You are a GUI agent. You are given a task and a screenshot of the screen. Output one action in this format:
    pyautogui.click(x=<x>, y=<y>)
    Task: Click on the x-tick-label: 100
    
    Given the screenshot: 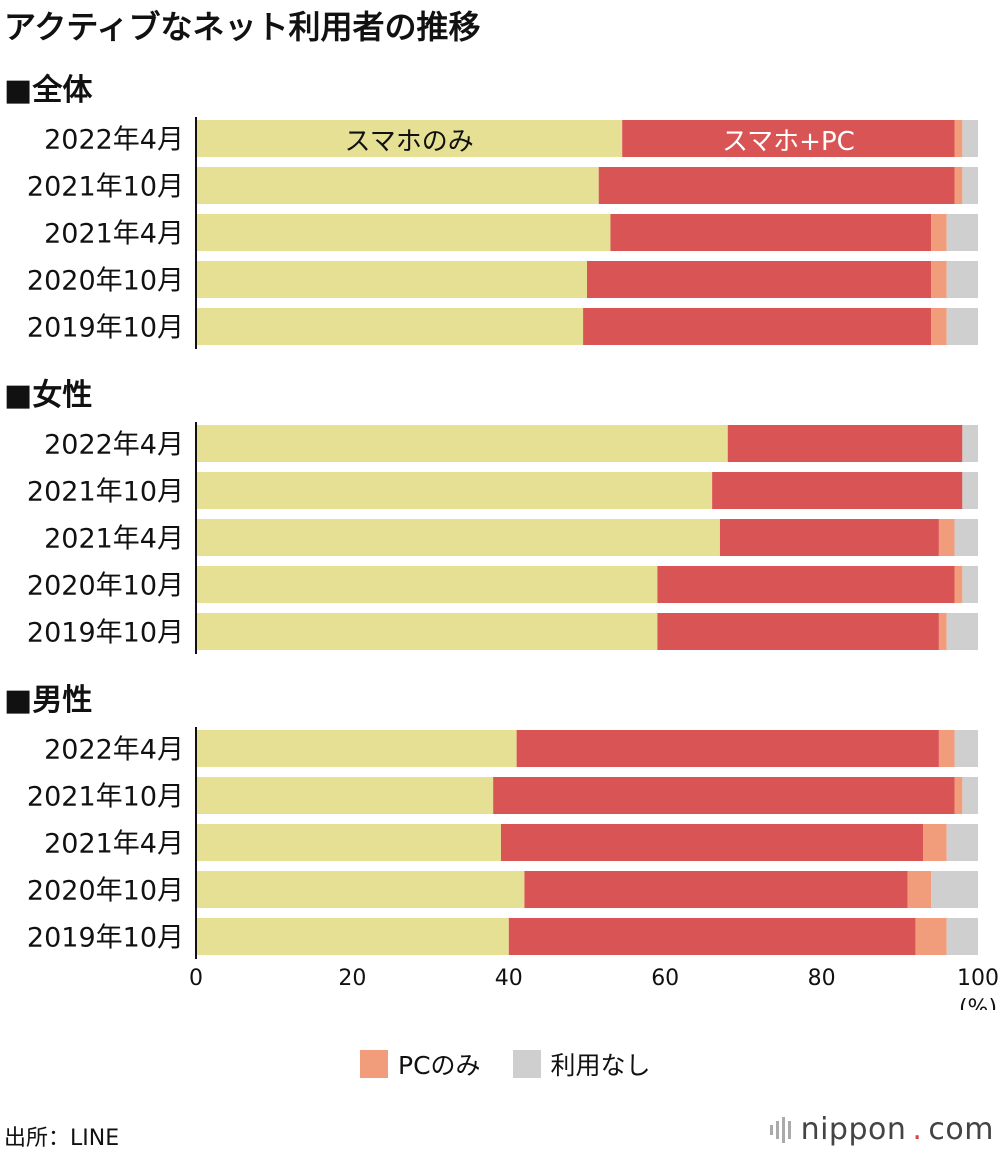 What is the action you would take?
    pyautogui.click(x=978, y=978)
    